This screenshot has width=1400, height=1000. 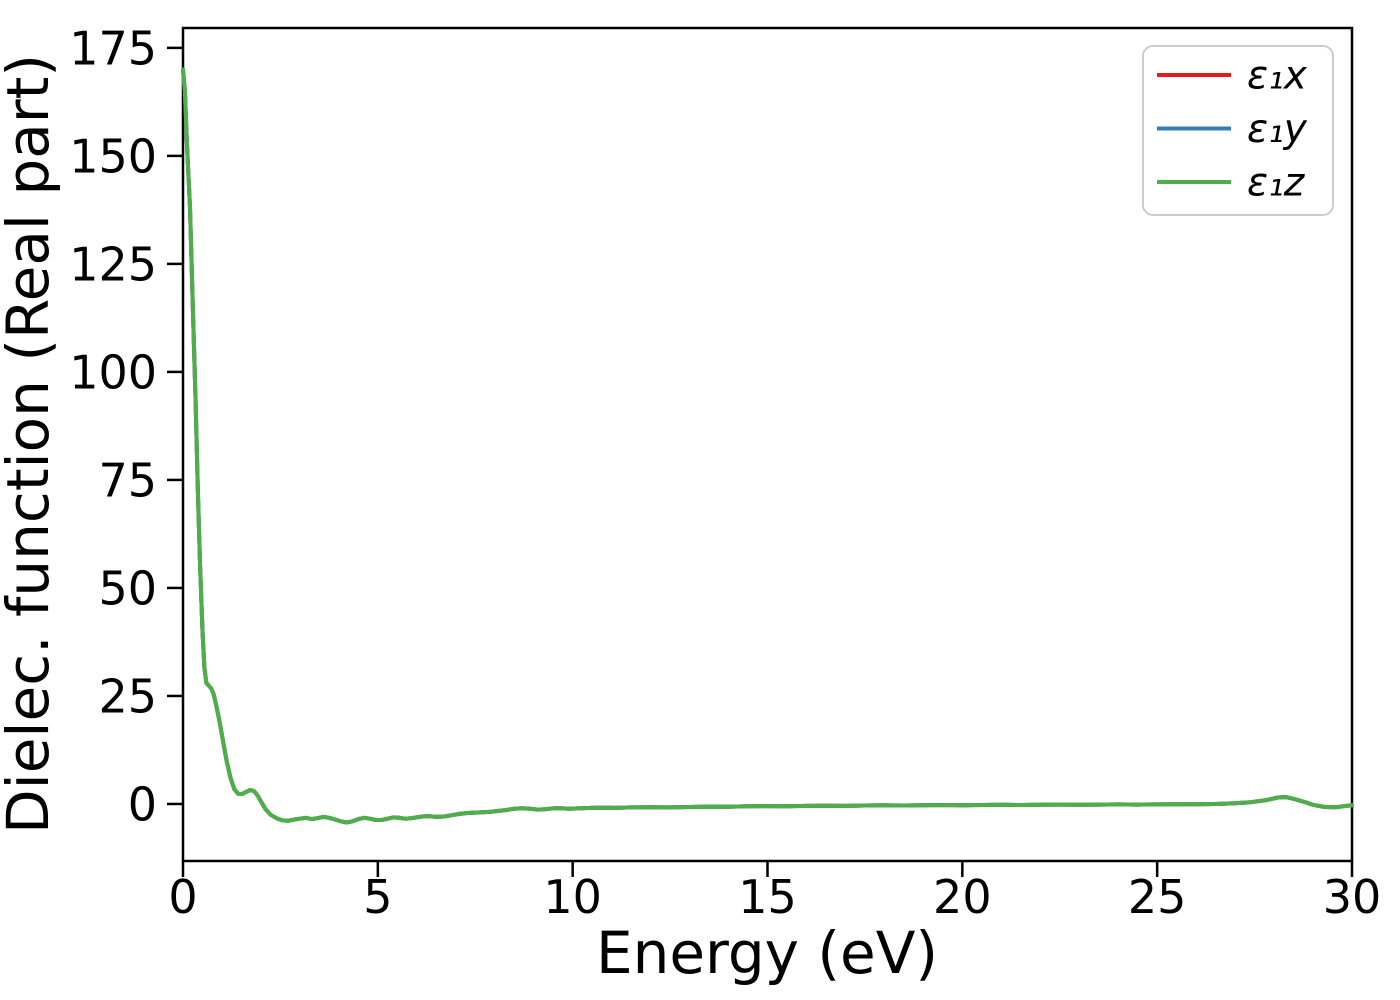 I want to click on x-axis: 0 5 10 15 20 25 30, so click(x=774, y=892).